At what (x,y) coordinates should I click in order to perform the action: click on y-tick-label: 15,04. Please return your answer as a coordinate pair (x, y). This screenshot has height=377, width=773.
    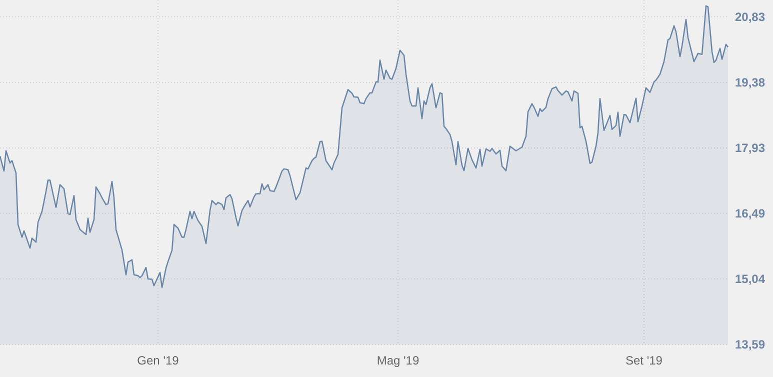
    Looking at the image, I should click on (750, 279).